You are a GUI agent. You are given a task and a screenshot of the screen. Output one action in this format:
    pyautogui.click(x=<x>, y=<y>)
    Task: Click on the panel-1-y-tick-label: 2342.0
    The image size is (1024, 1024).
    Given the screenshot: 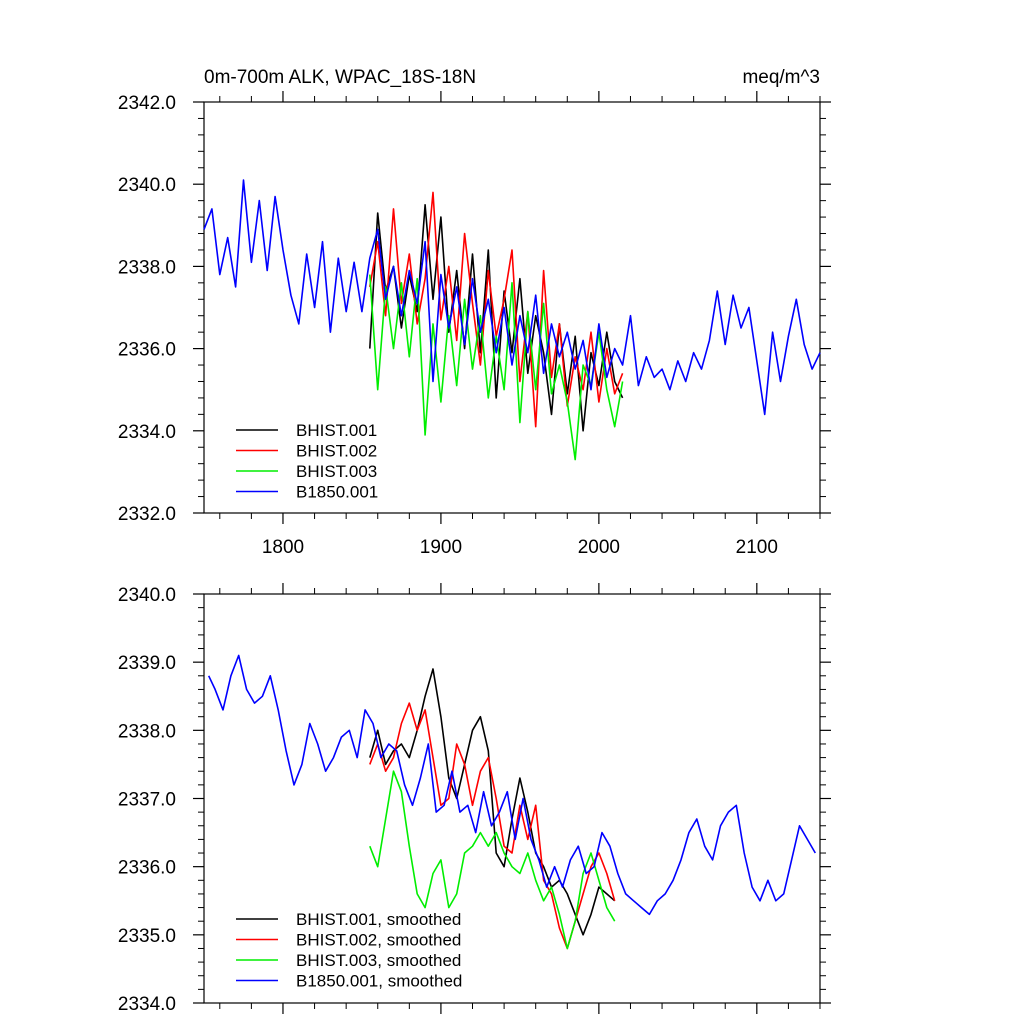 What is the action you would take?
    pyautogui.click(x=147, y=103)
    